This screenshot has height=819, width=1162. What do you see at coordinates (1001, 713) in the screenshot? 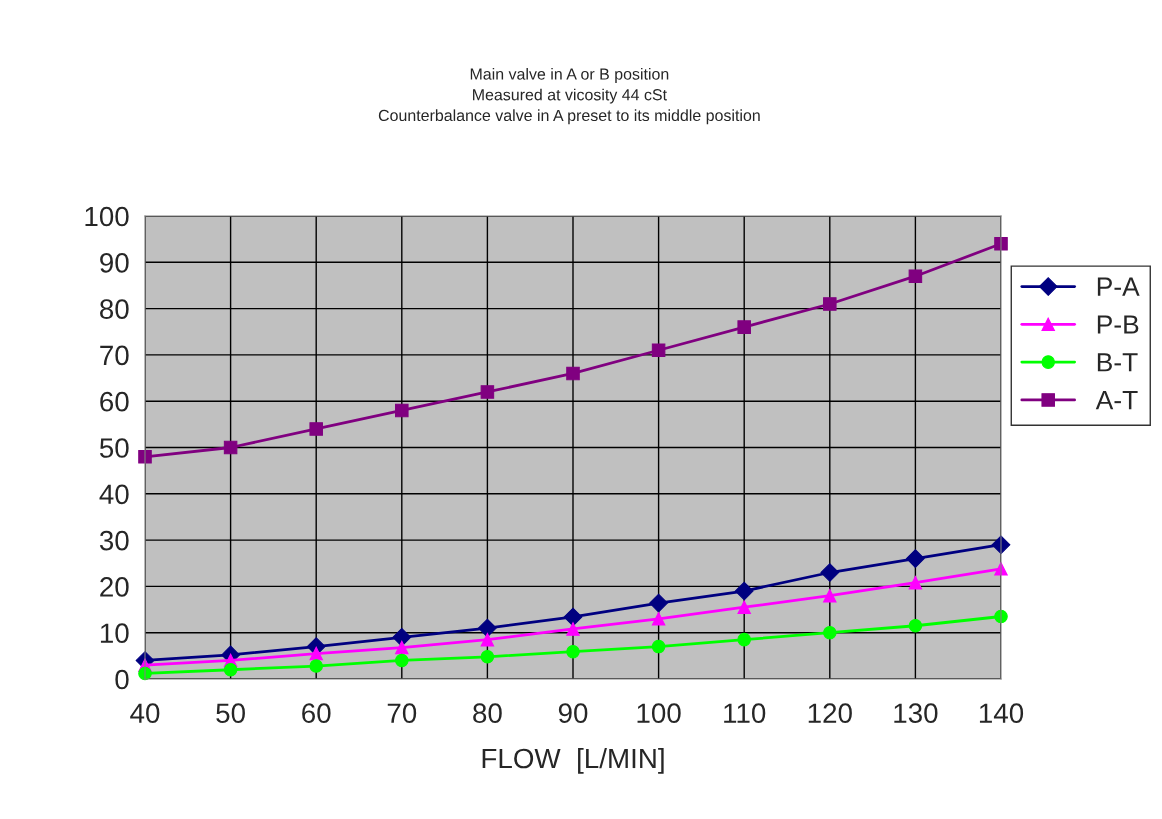
I see `x-tick-label: 140` at bounding box center [1001, 713].